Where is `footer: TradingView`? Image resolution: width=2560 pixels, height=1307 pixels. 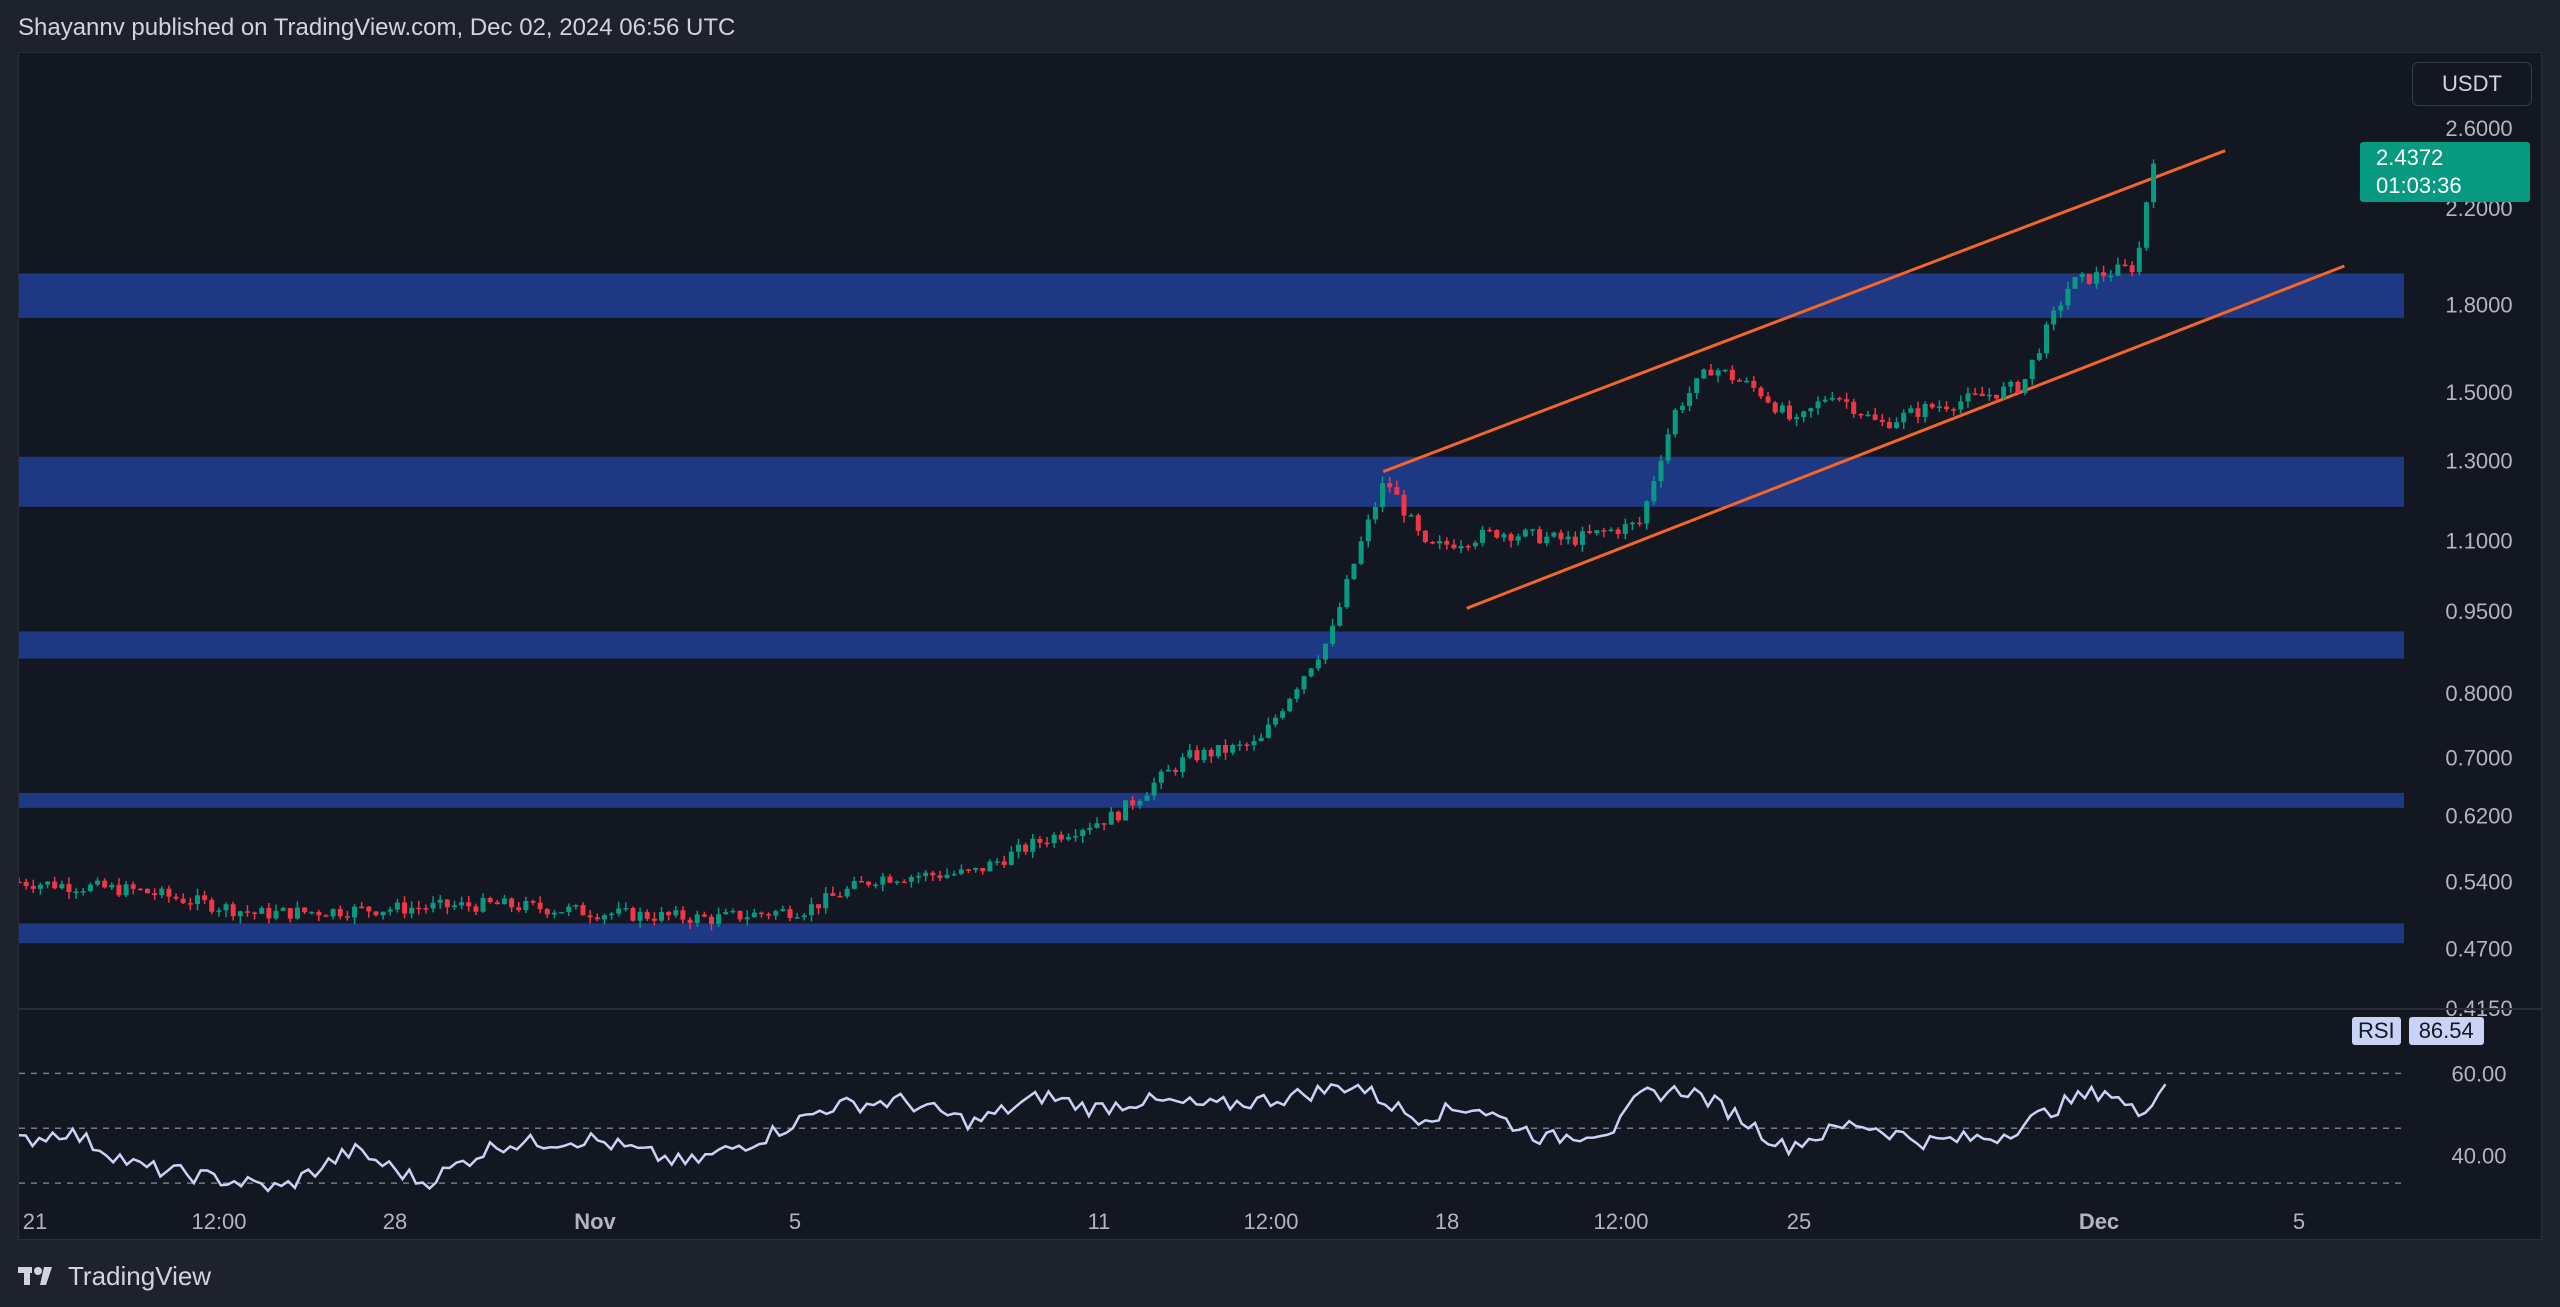 footer: TradingView is located at coordinates (114, 1276).